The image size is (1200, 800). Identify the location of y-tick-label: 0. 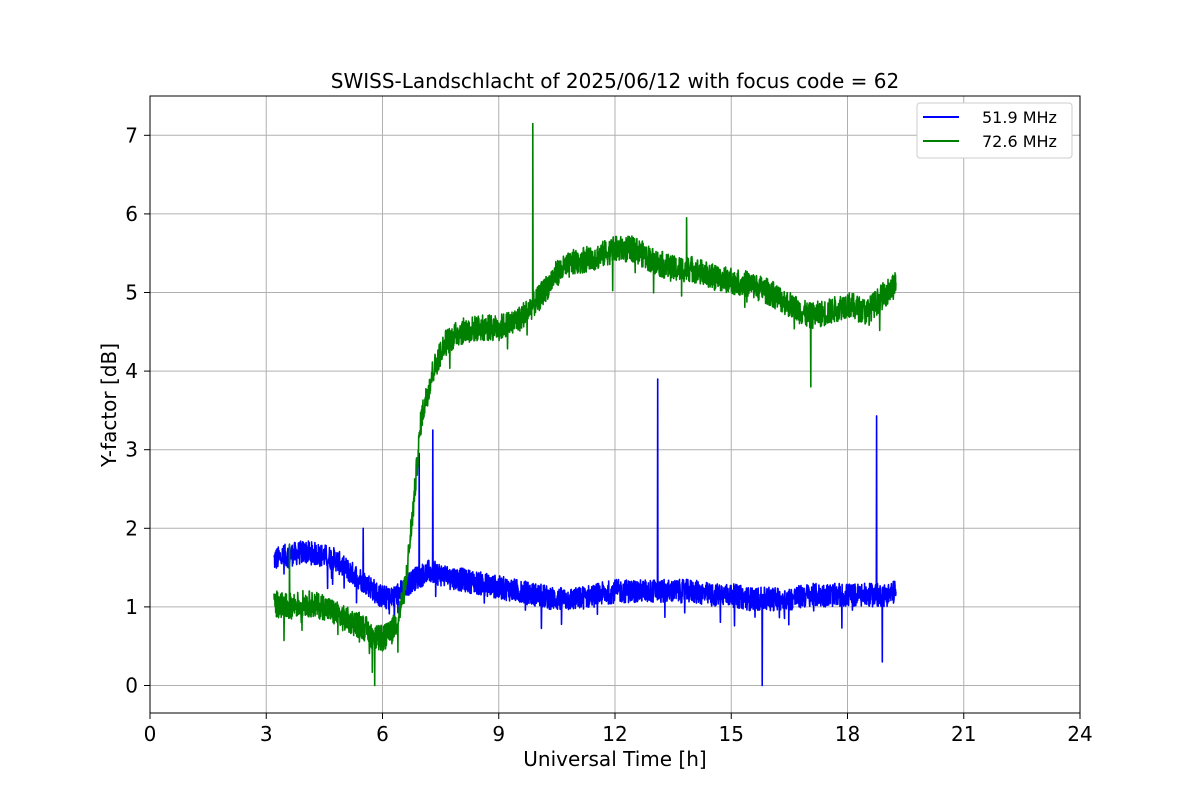
(131, 685).